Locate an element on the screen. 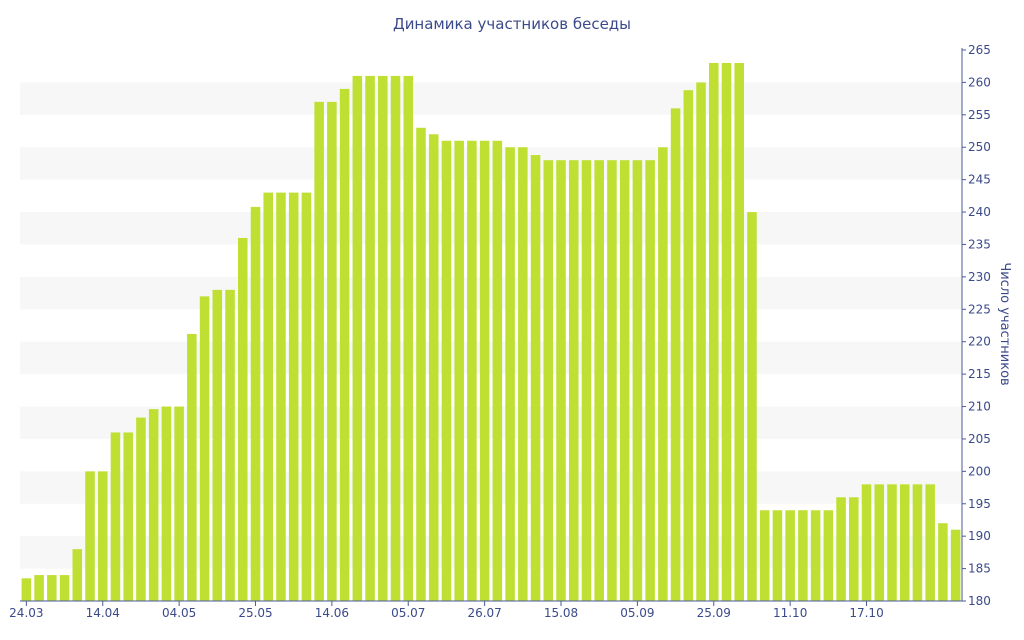  y-tick-label: 215 is located at coordinates (979, 374).